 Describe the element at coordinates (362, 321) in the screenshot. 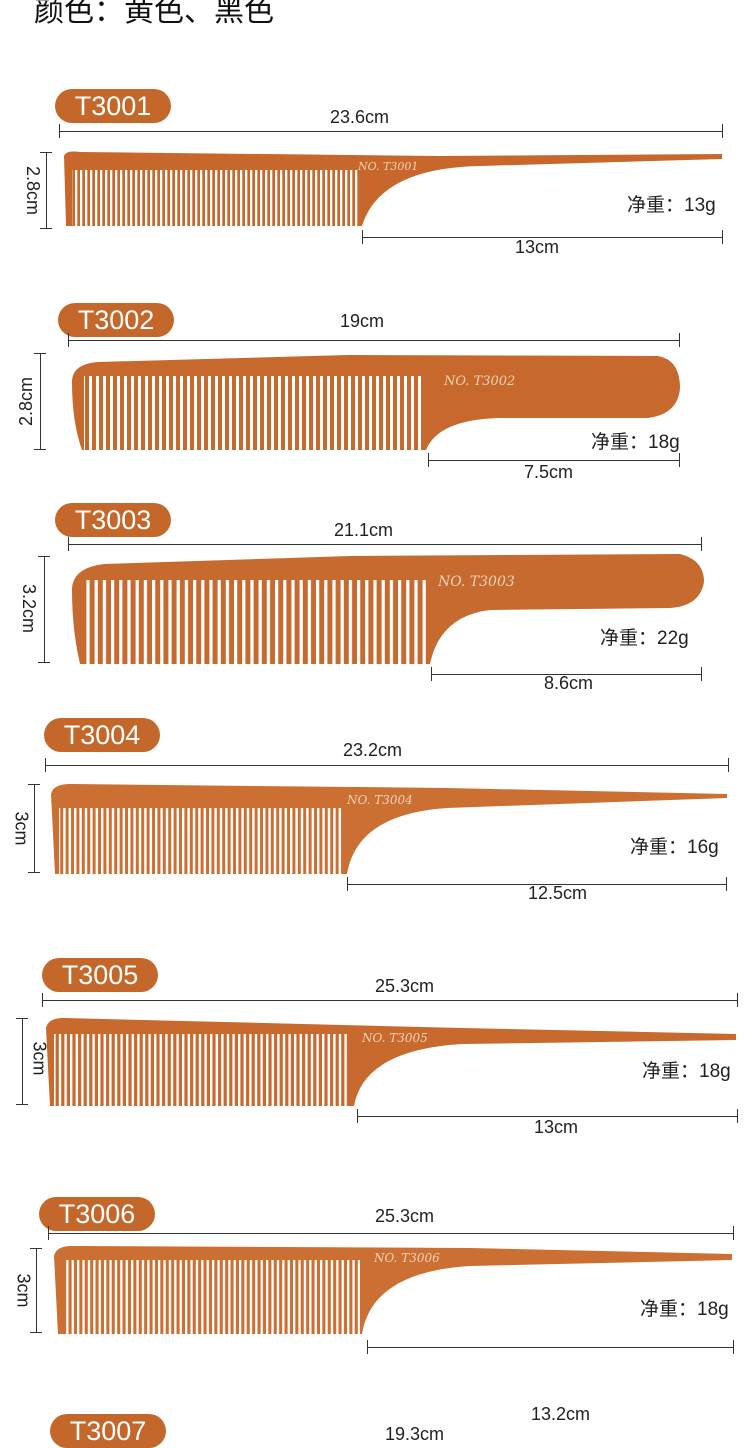

I see `length-label: 19cm` at that location.